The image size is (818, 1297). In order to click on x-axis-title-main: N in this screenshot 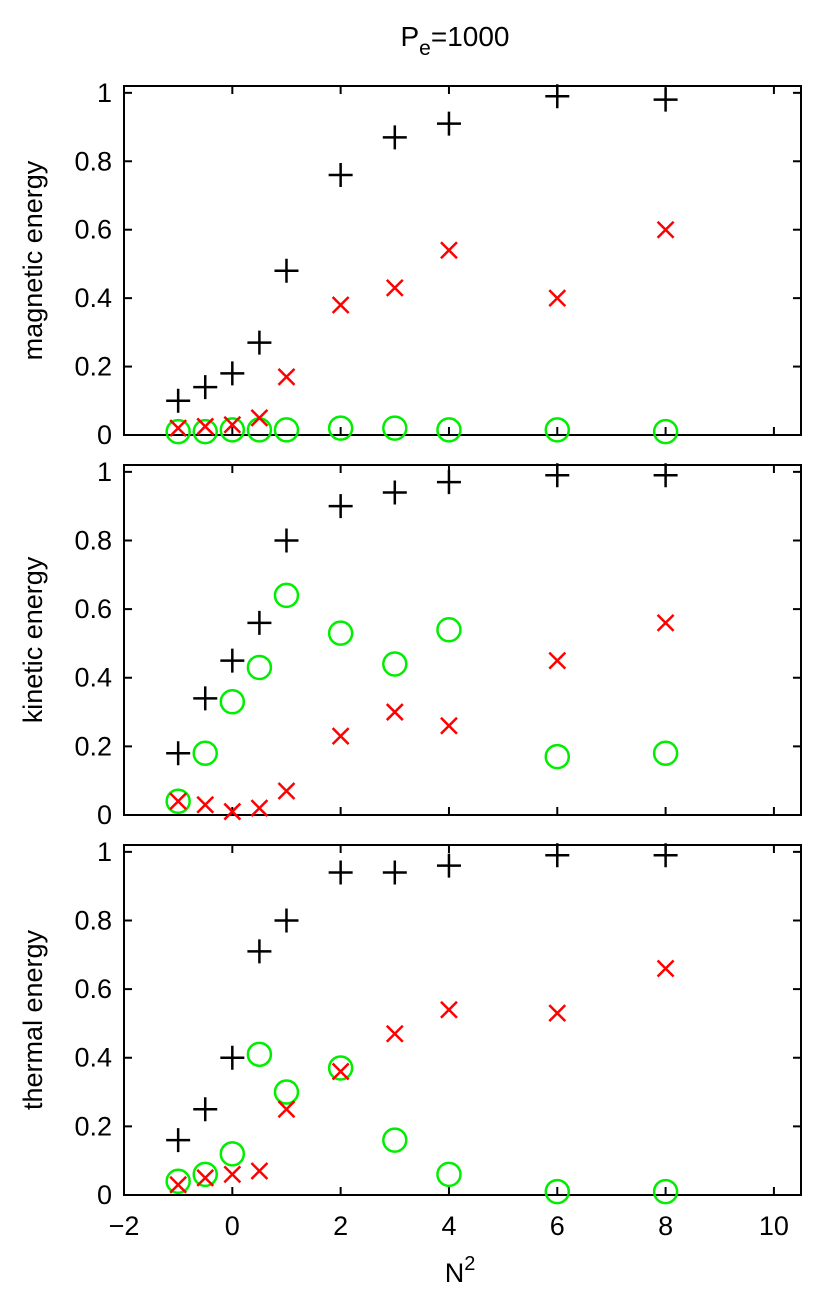, I will do `click(455, 1273)`.